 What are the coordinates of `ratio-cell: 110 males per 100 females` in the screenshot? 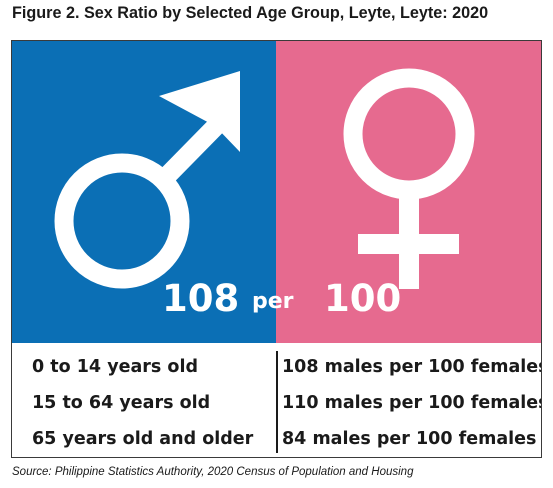 It's located at (412, 403).